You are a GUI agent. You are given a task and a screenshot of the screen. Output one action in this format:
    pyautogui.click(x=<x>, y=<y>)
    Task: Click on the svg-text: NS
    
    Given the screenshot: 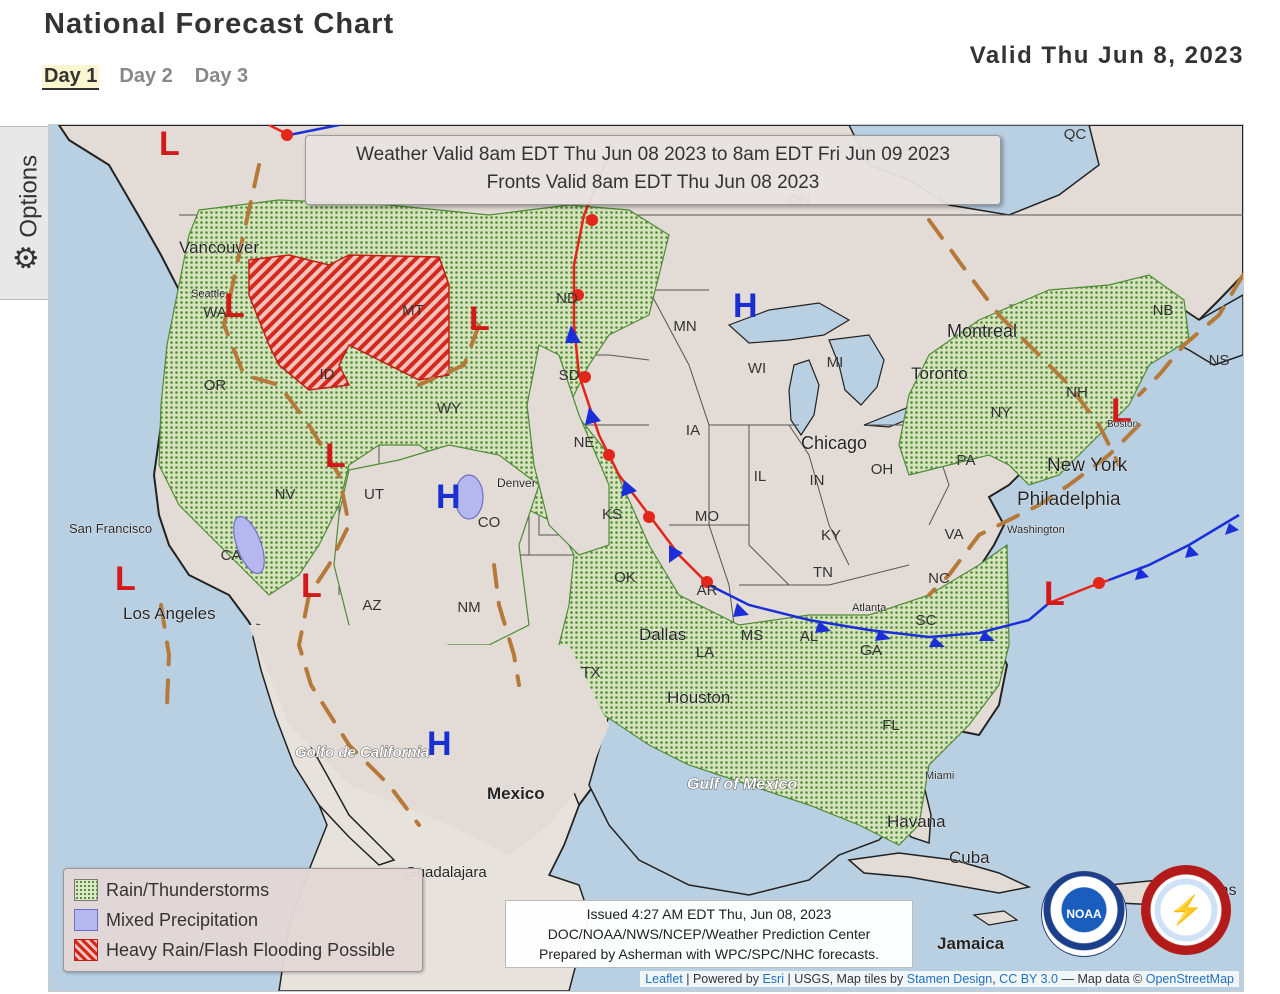 What is the action you would take?
    pyautogui.click(x=1219, y=360)
    